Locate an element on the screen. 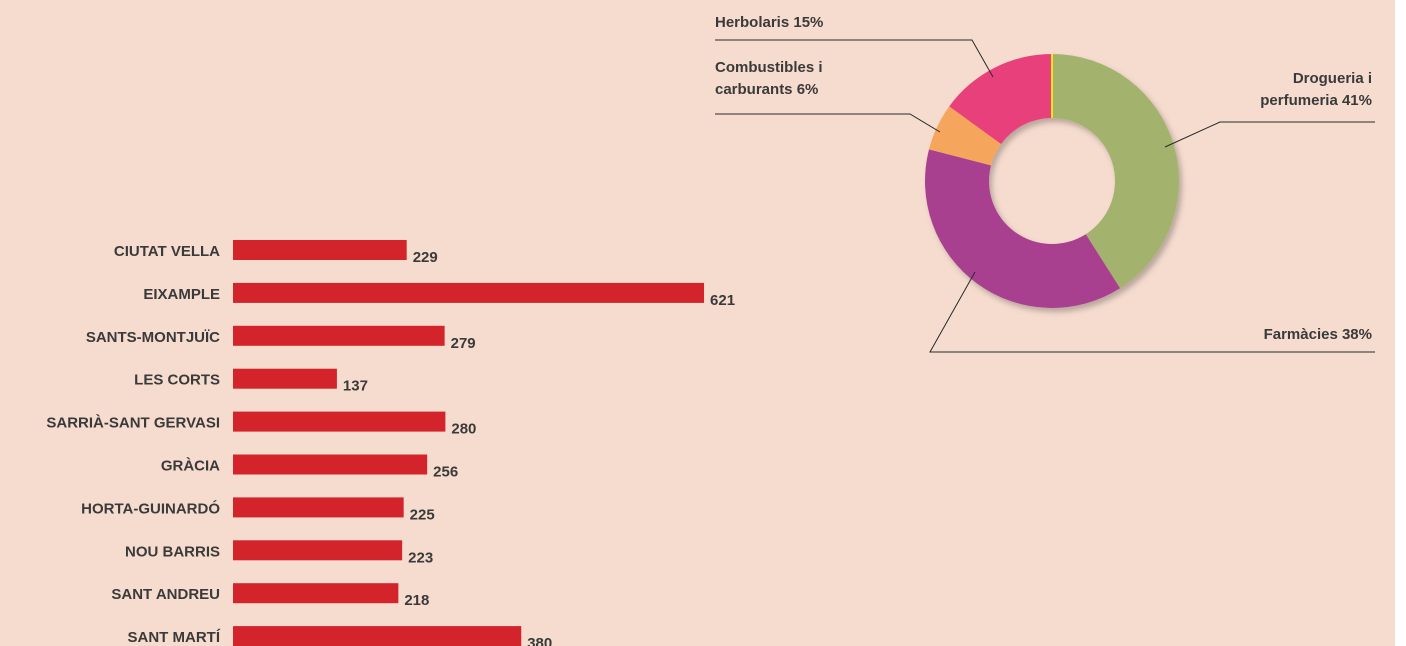 This screenshot has height=646, width=1406. bar-value-label: 218 is located at coordinates (416, 600).